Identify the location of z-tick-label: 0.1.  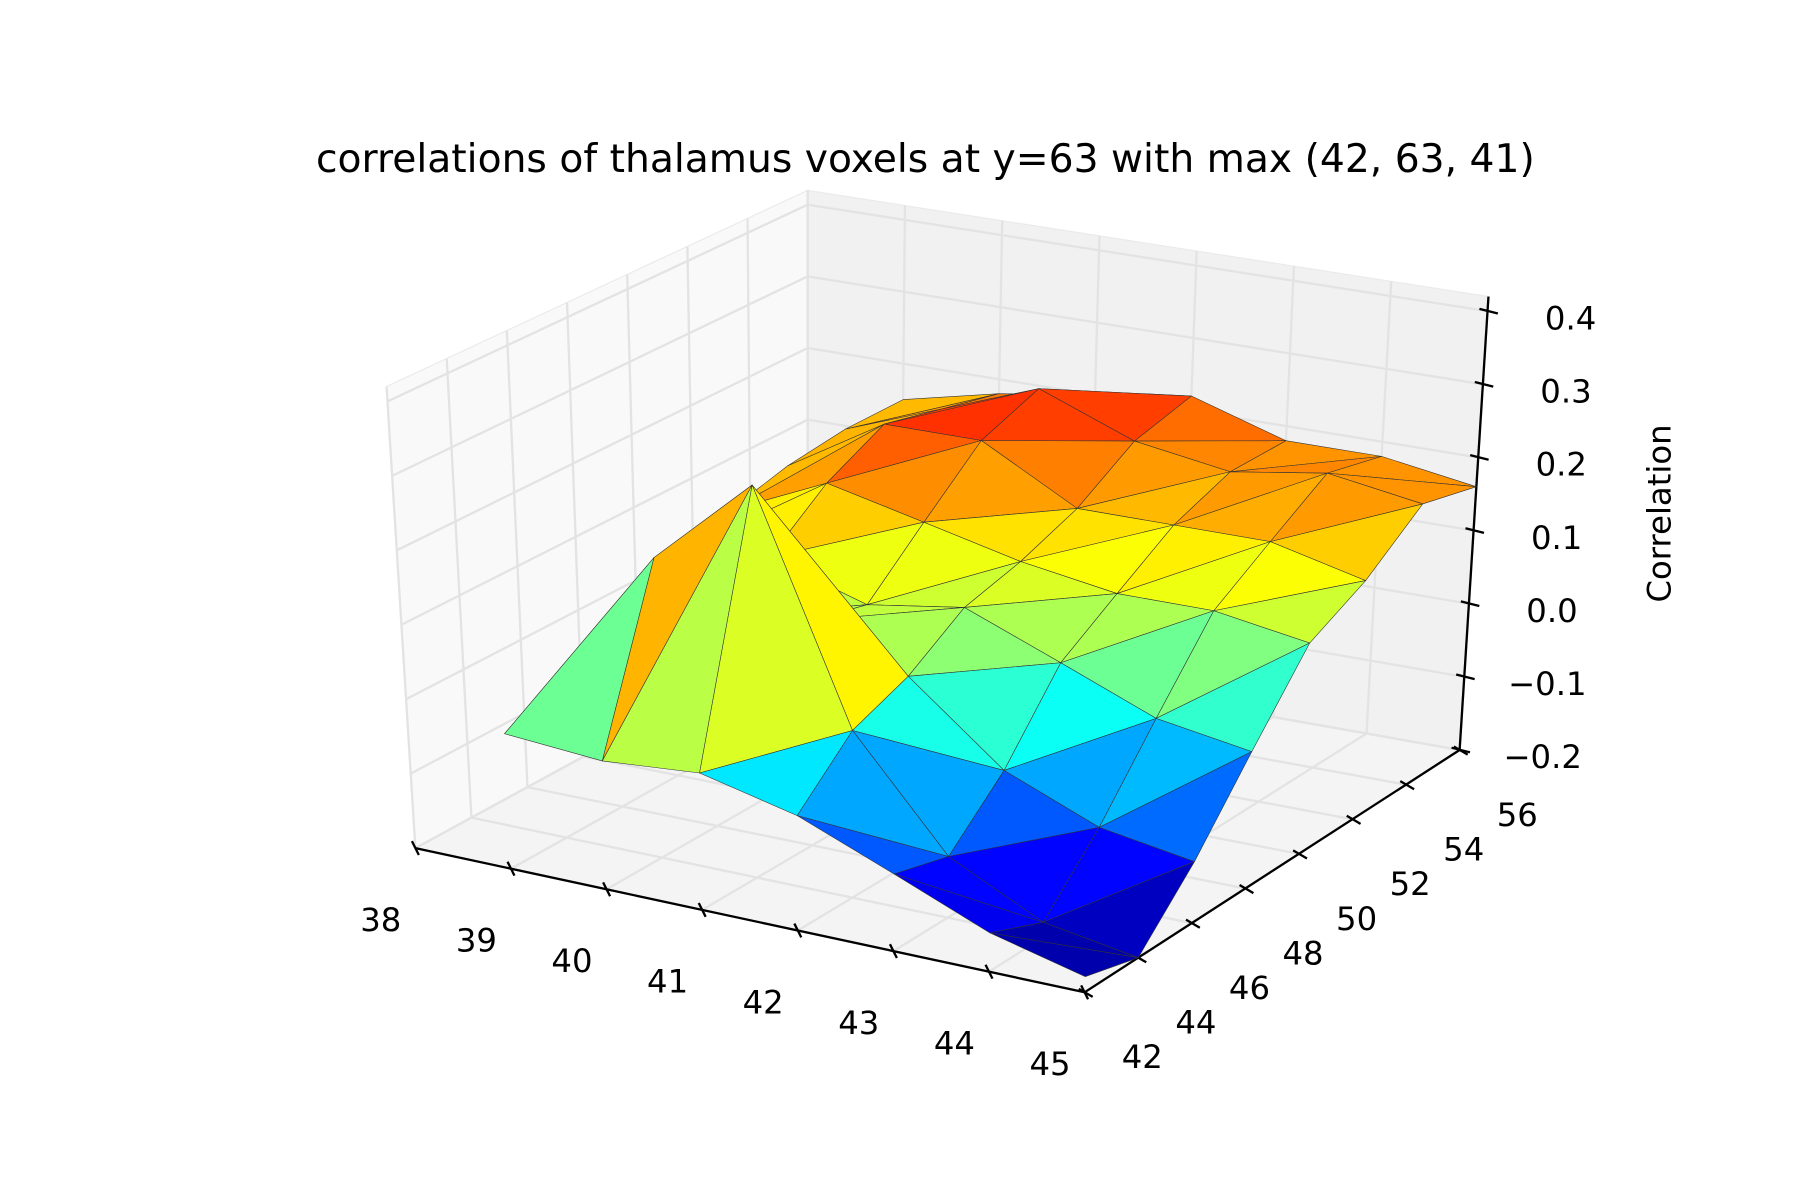
(1556, 538).